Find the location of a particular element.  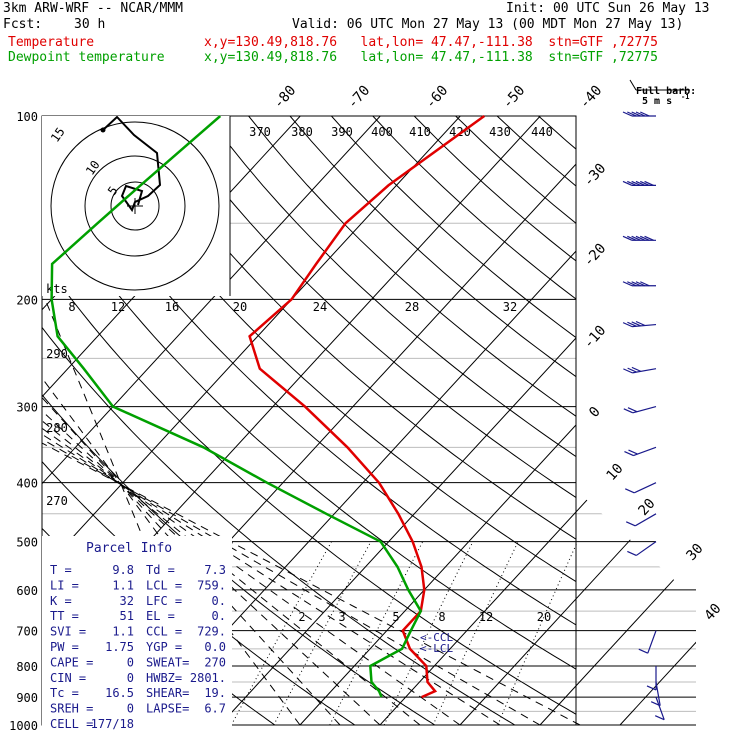

parcel-label: SWEAT= is located at coordinates (167, 662).